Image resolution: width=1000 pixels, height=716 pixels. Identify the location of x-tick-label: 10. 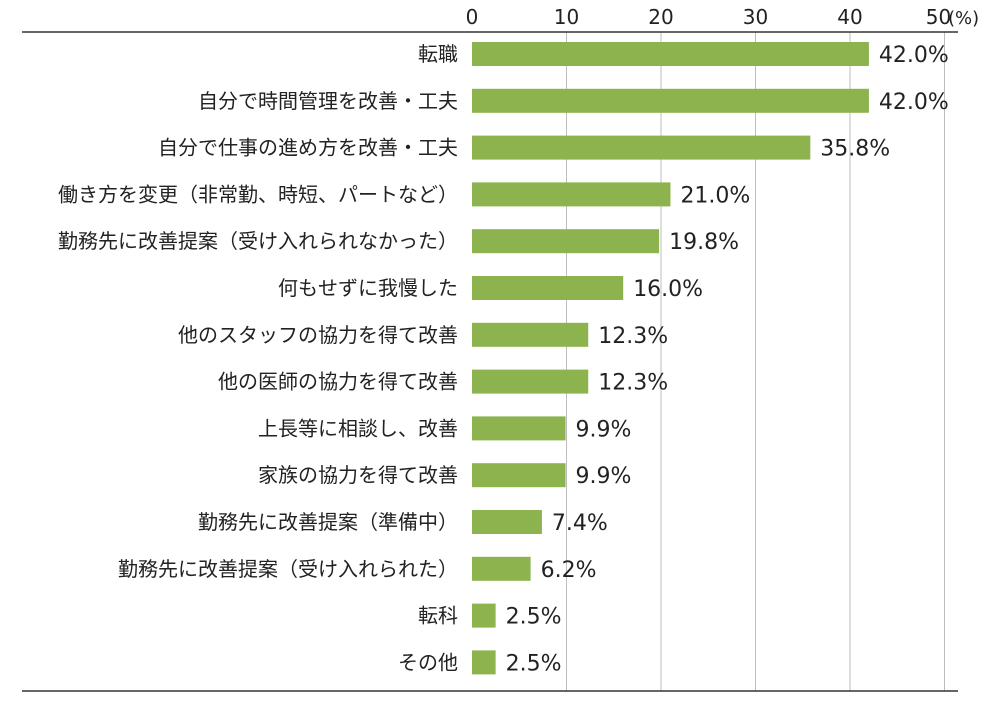
(566, 17).